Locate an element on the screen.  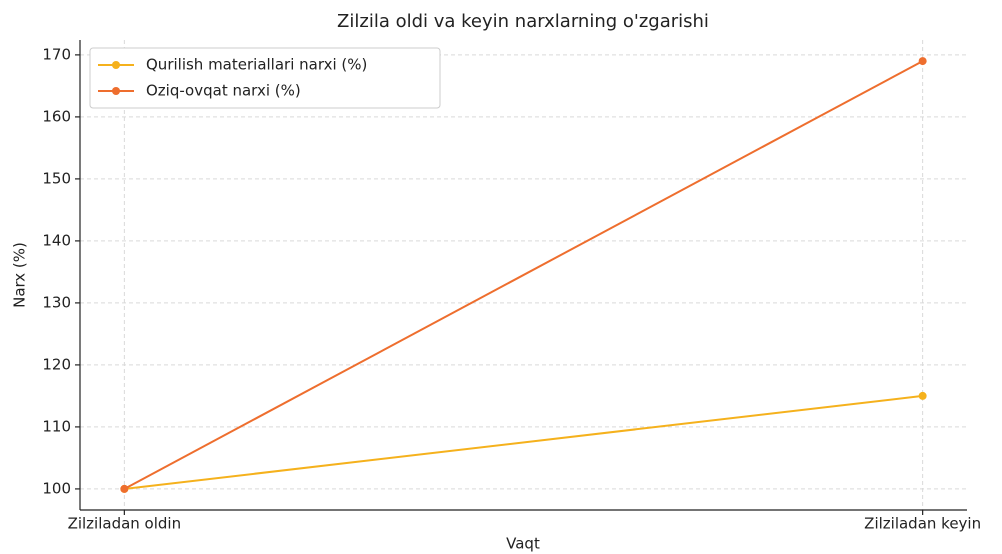
y-tick-label: 140 is located at coordinates (56, 240).